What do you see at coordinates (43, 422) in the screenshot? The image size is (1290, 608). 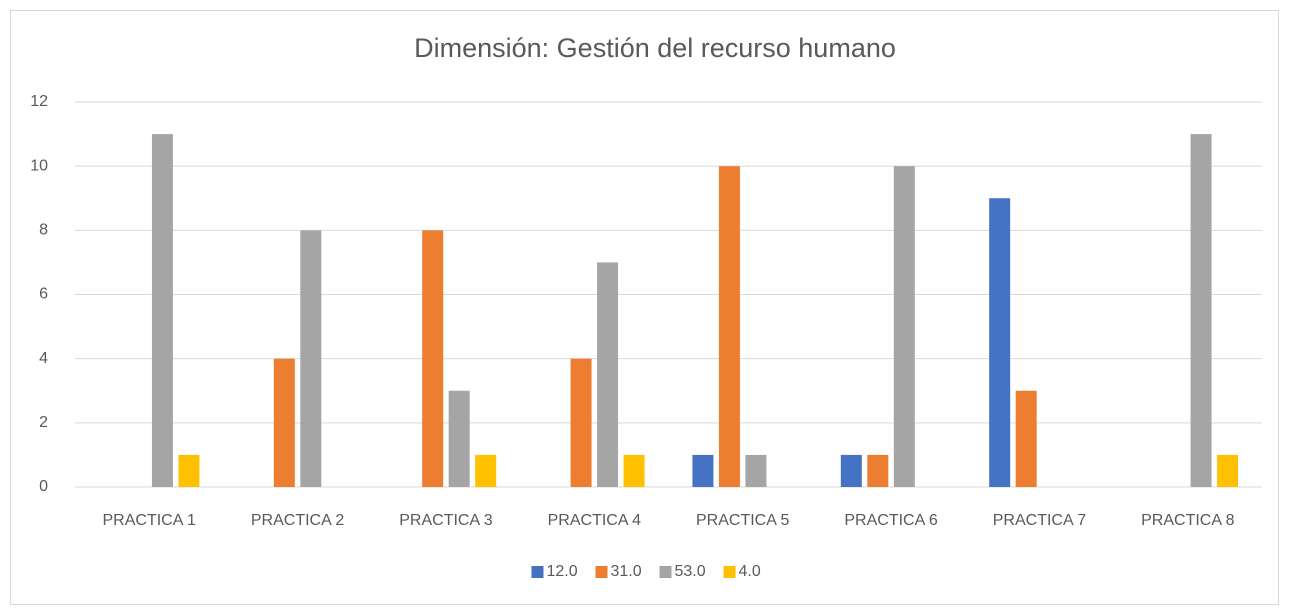 I see `y-tick-label: 2` at bounding box center [43, 422].